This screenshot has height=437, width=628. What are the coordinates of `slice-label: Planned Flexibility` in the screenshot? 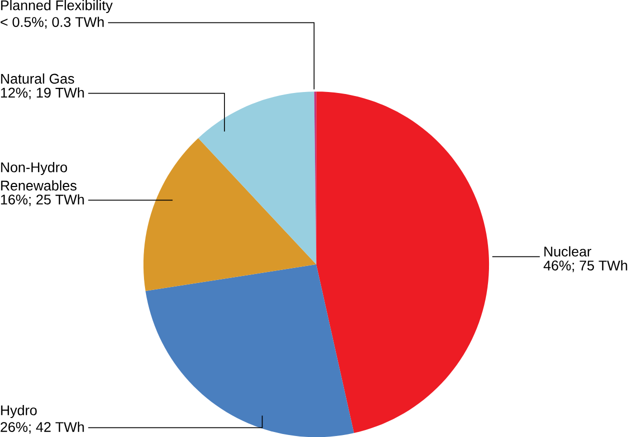 It's located at (57, 6).